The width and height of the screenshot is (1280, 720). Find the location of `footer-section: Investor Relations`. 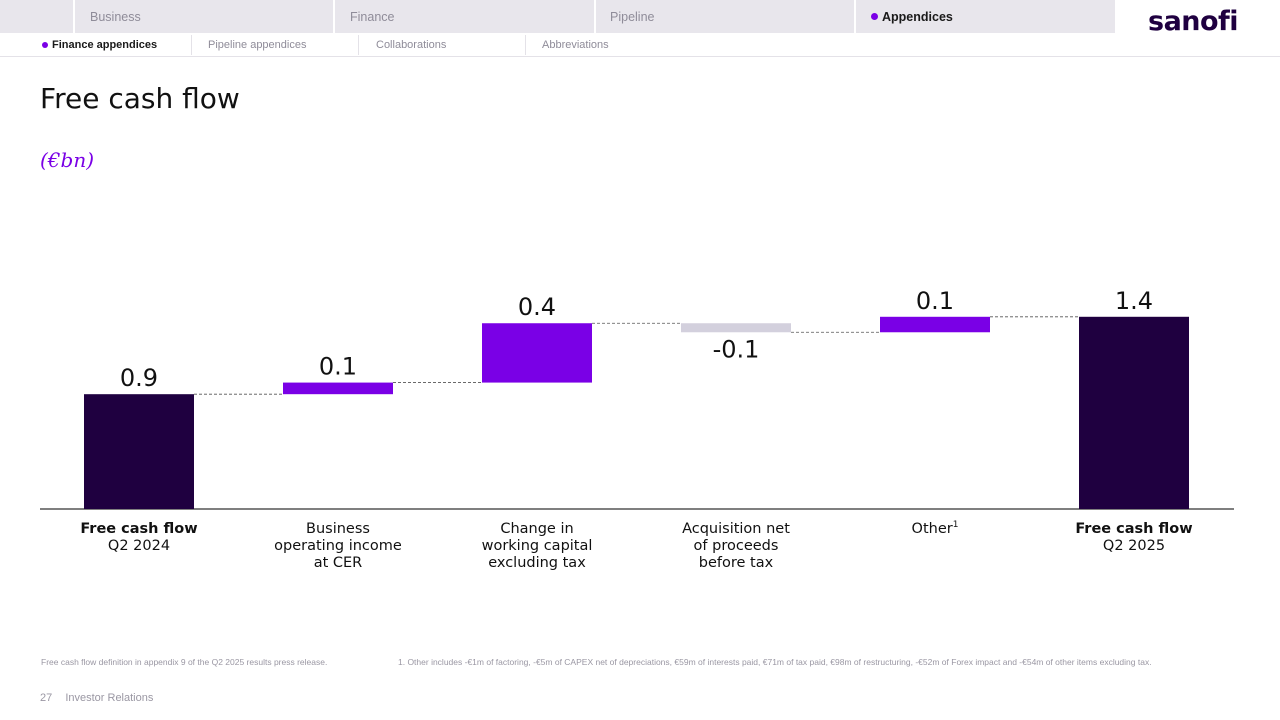

footer-section: Investor Relations is located at coordinates (109, 698).